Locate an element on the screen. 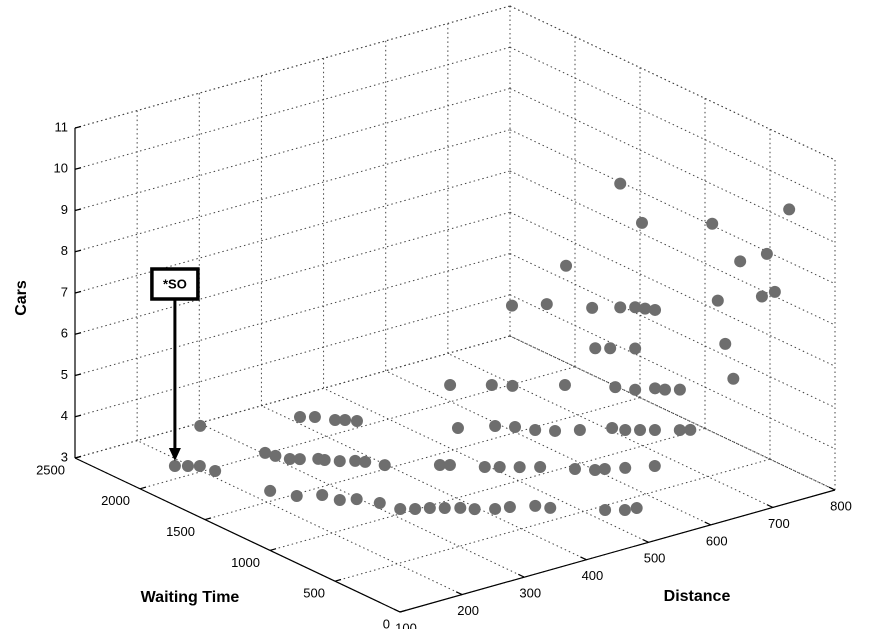 The image size is (875, 629). annotation-box is located at coordinates (175, 284).